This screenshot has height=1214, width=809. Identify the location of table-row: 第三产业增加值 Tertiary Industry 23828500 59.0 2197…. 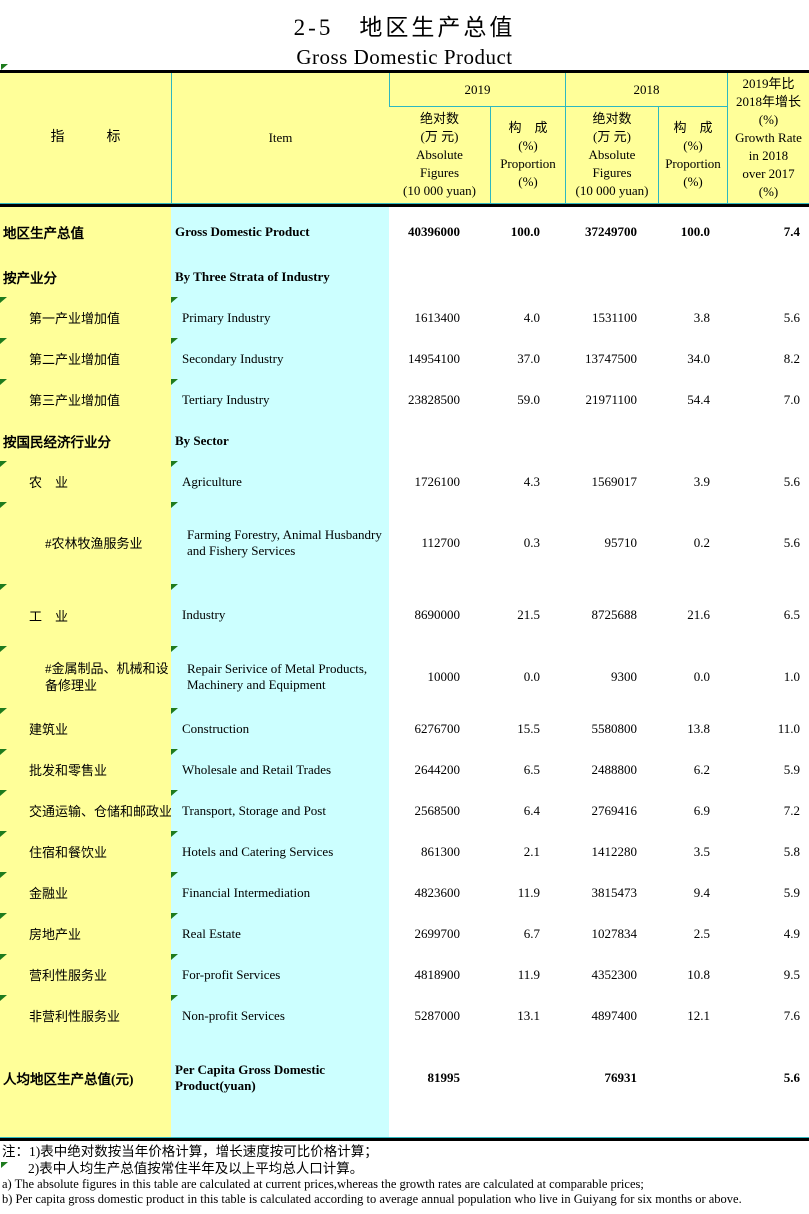
(404, 399).